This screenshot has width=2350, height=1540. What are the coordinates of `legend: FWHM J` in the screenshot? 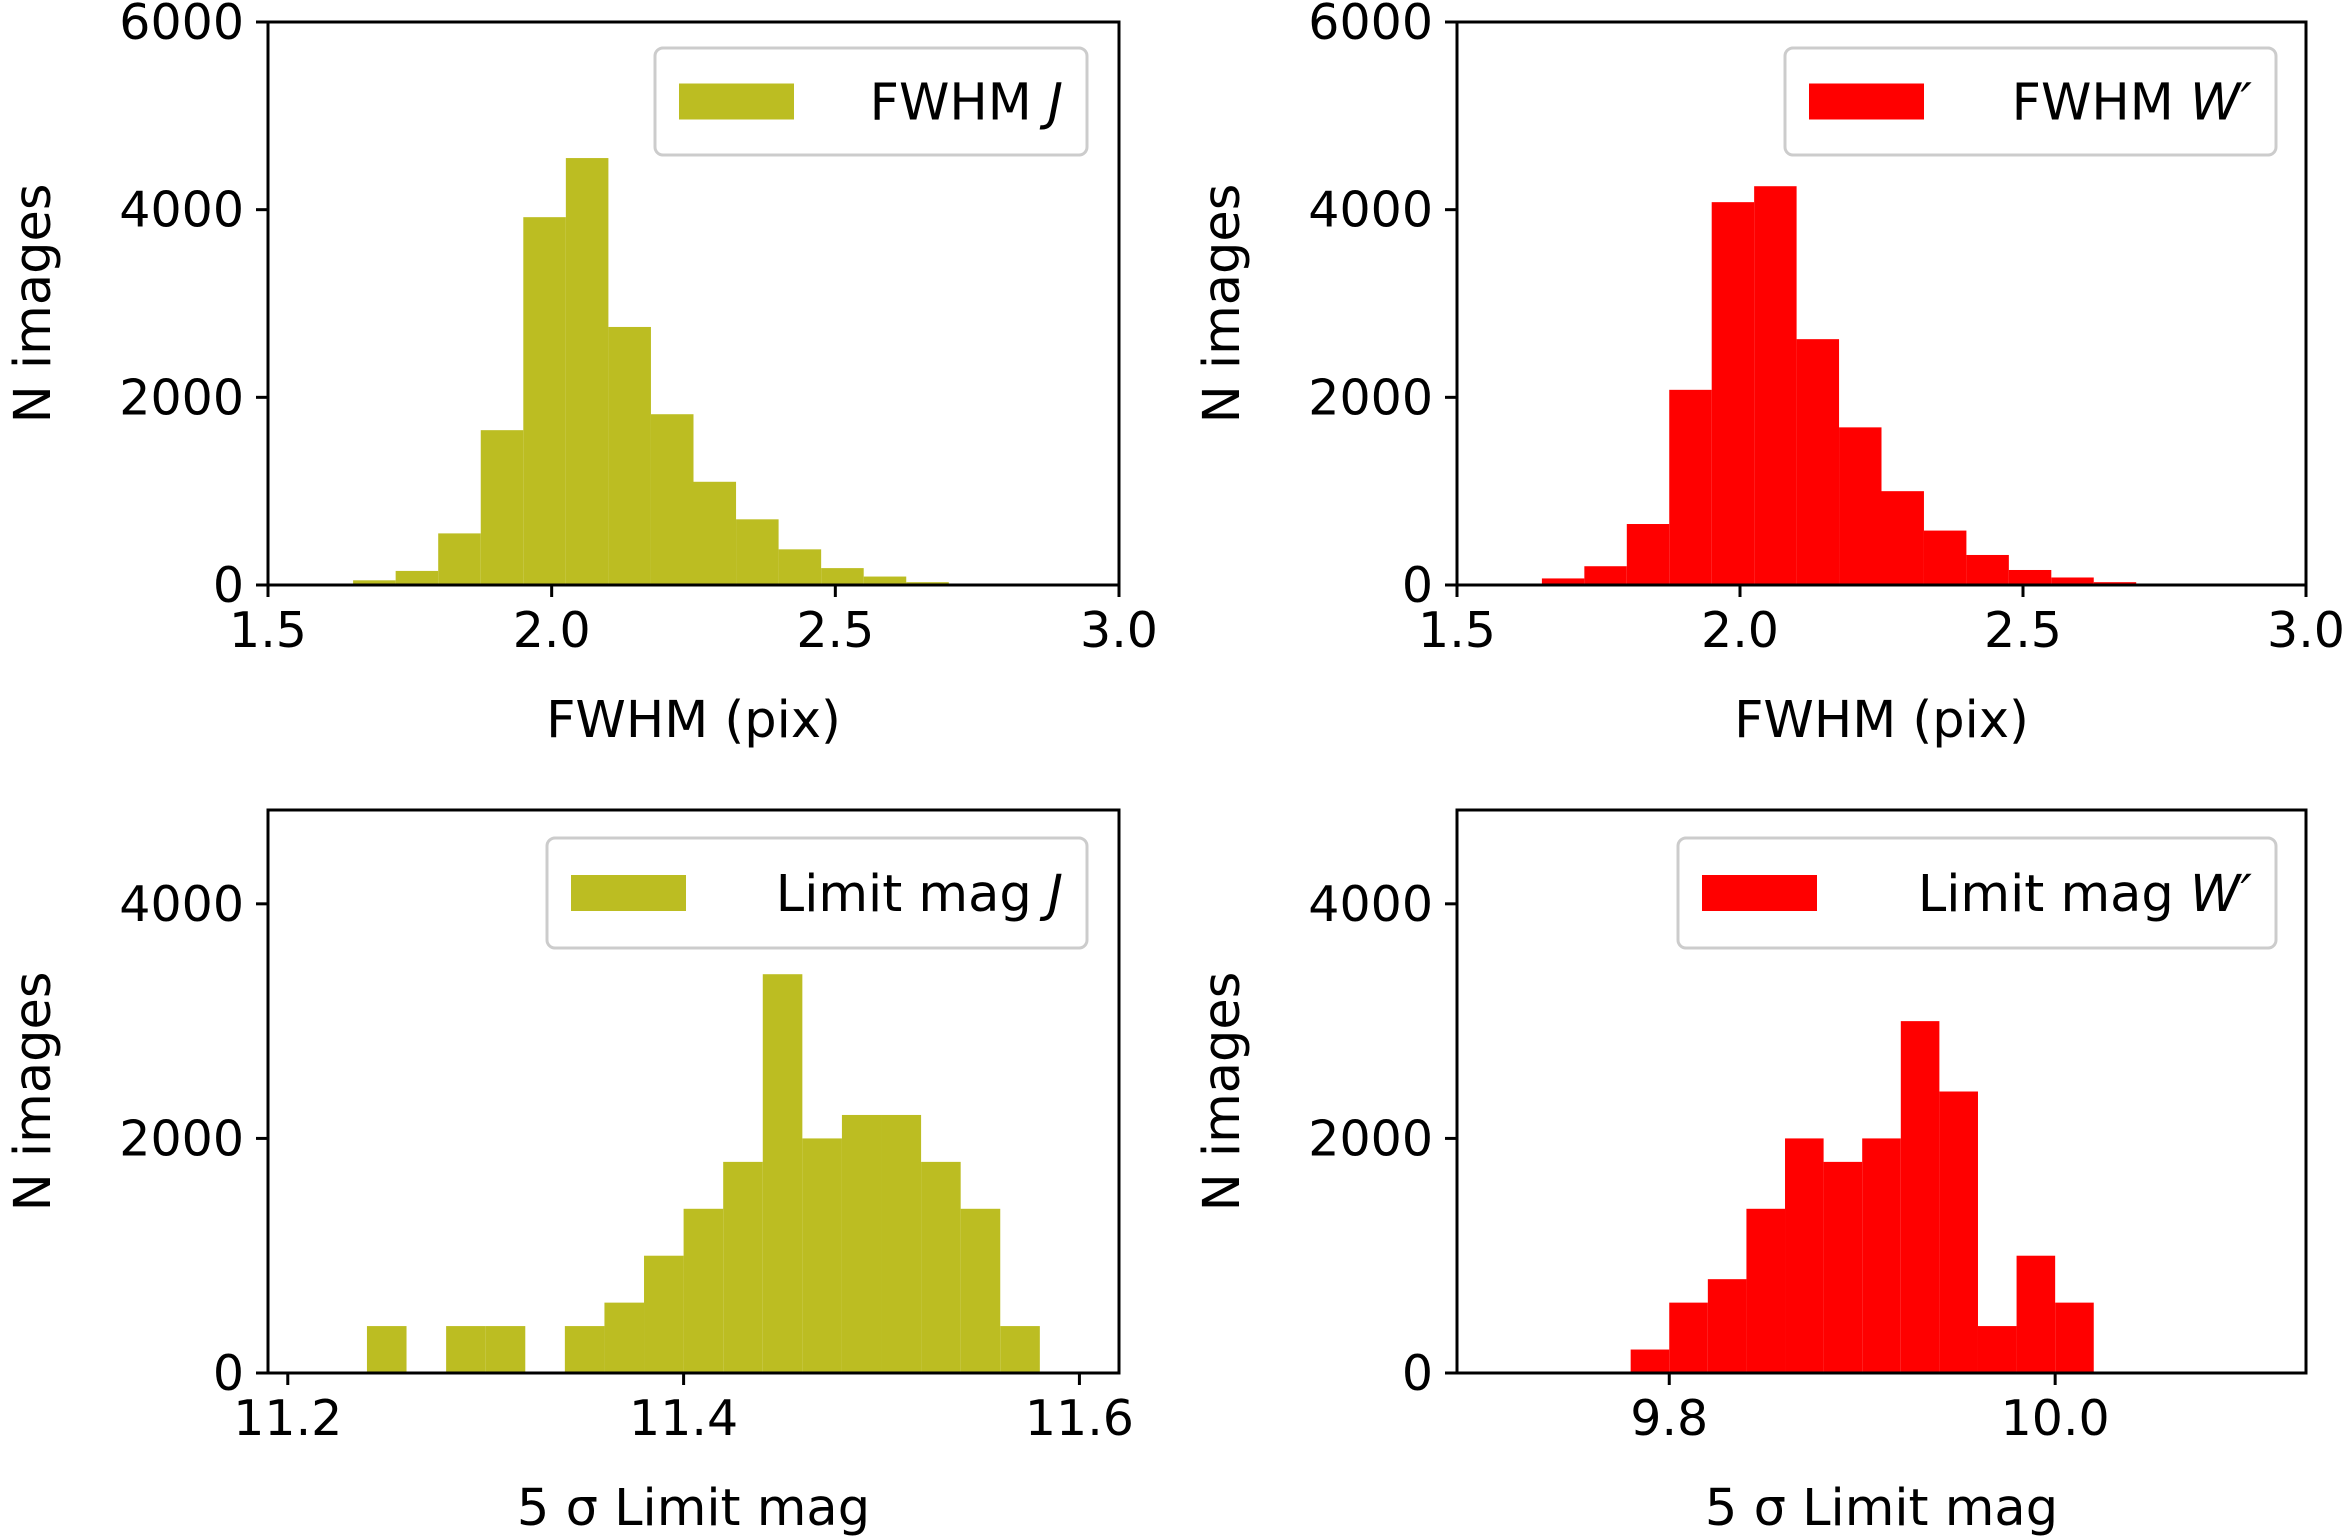 It's located at (871, 101).